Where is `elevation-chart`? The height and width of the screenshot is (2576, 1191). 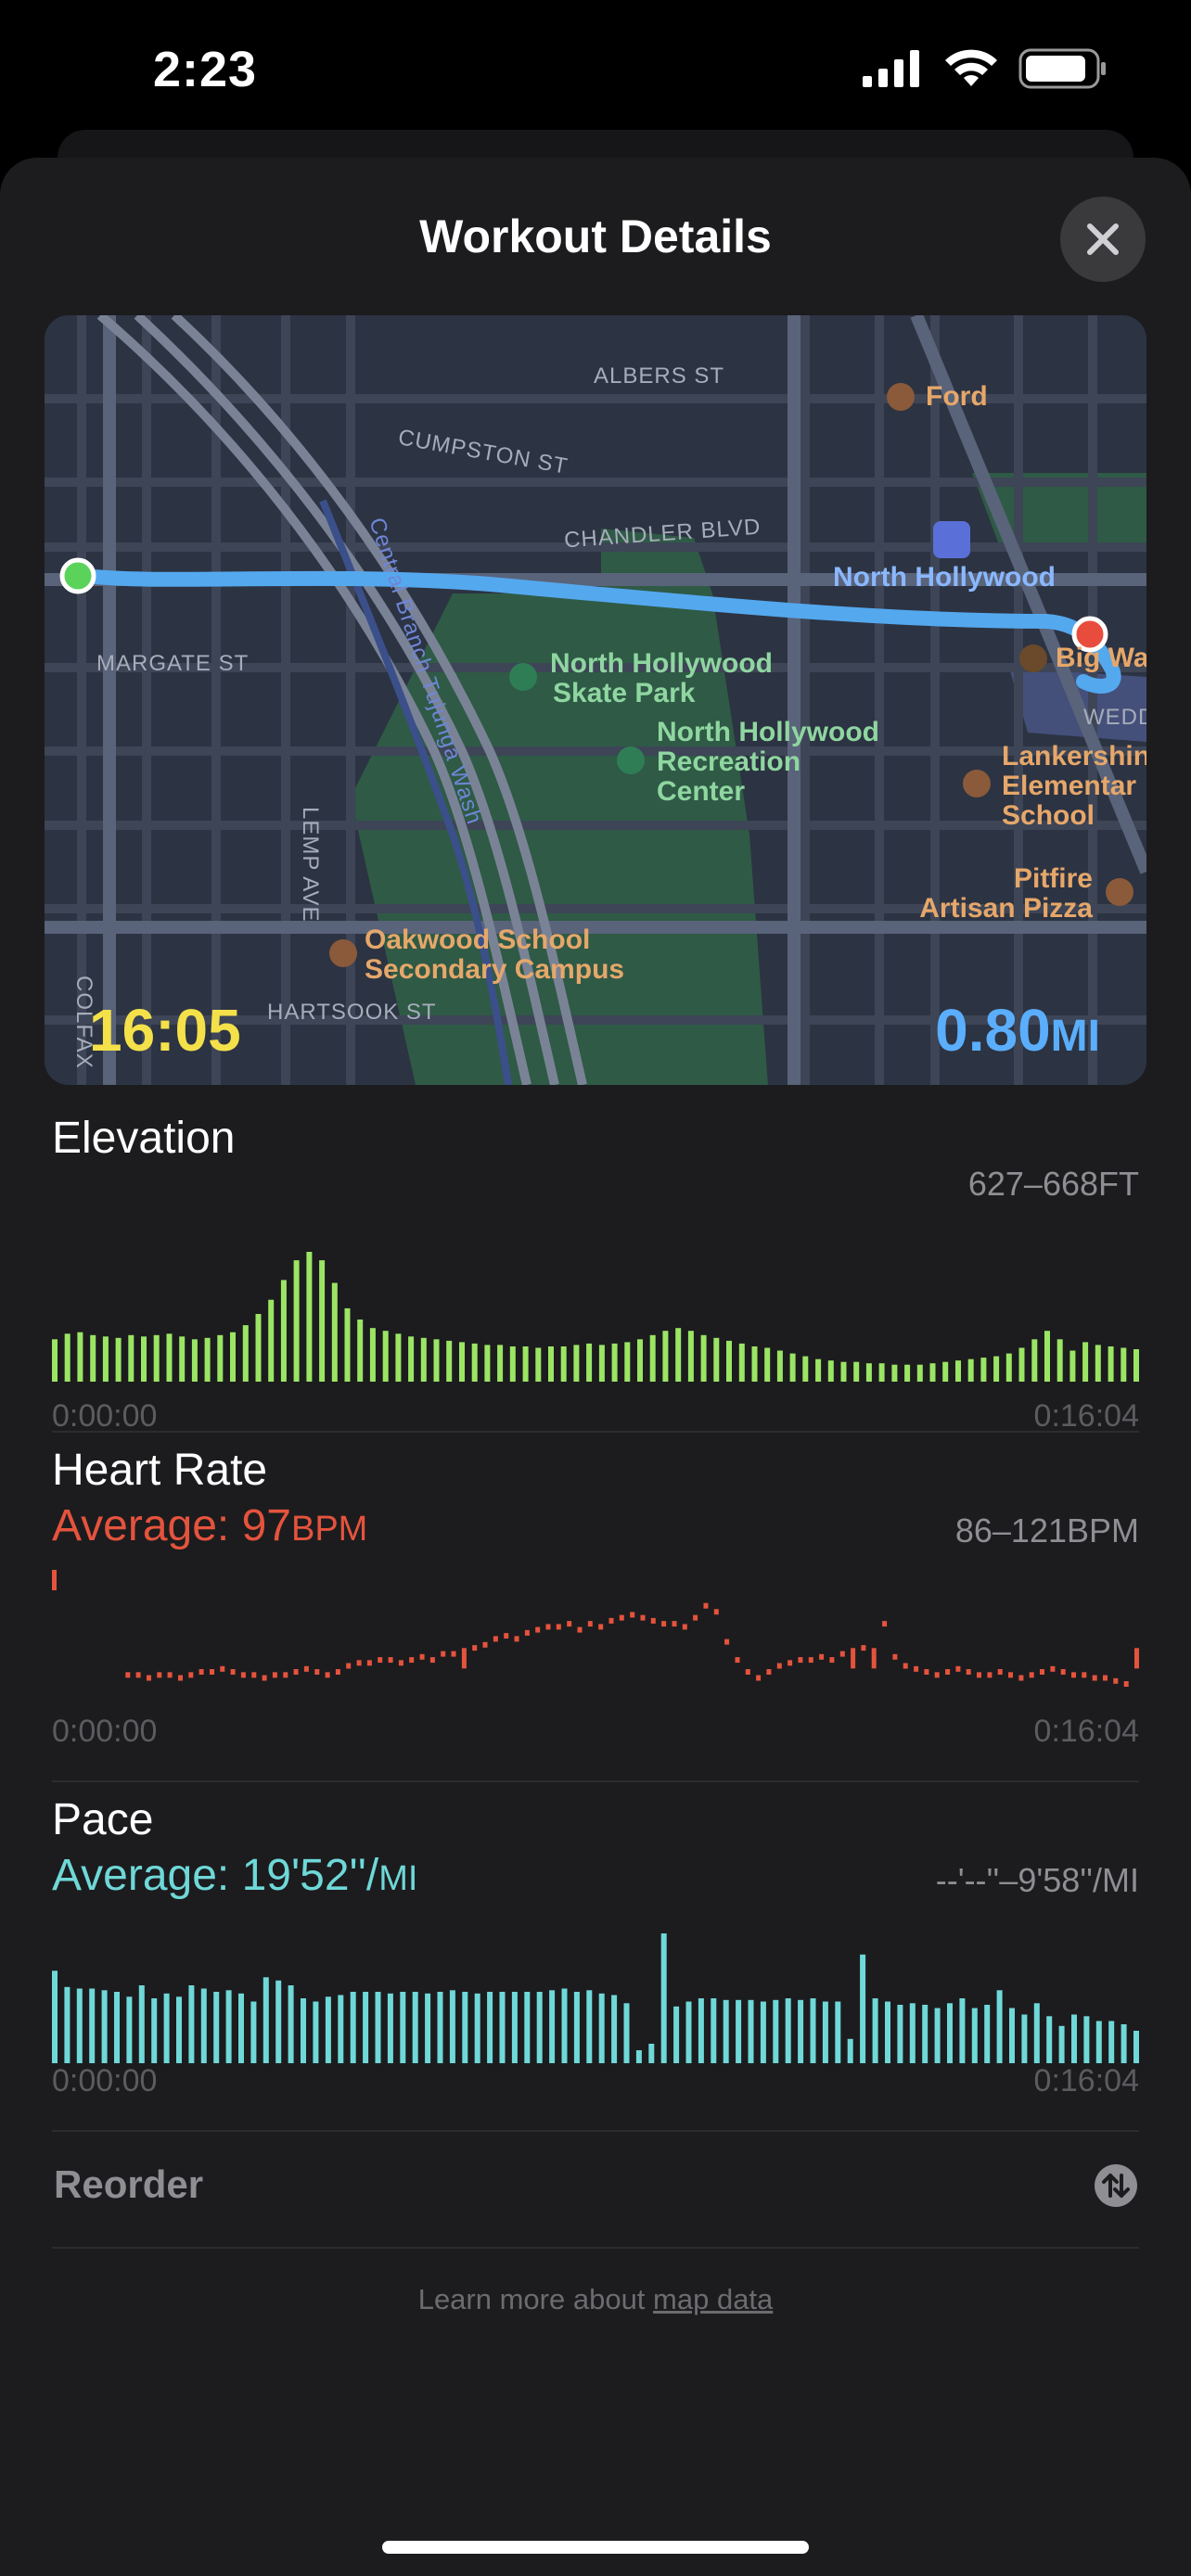 elevation-chart is located at coordinates (595, 1303).